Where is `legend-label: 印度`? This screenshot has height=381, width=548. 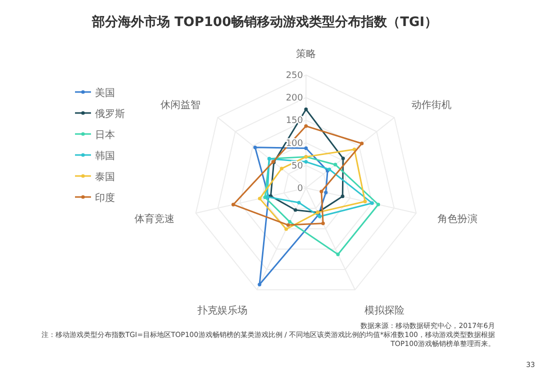 legend-label: 印度 is located at coordinates (105, 198).